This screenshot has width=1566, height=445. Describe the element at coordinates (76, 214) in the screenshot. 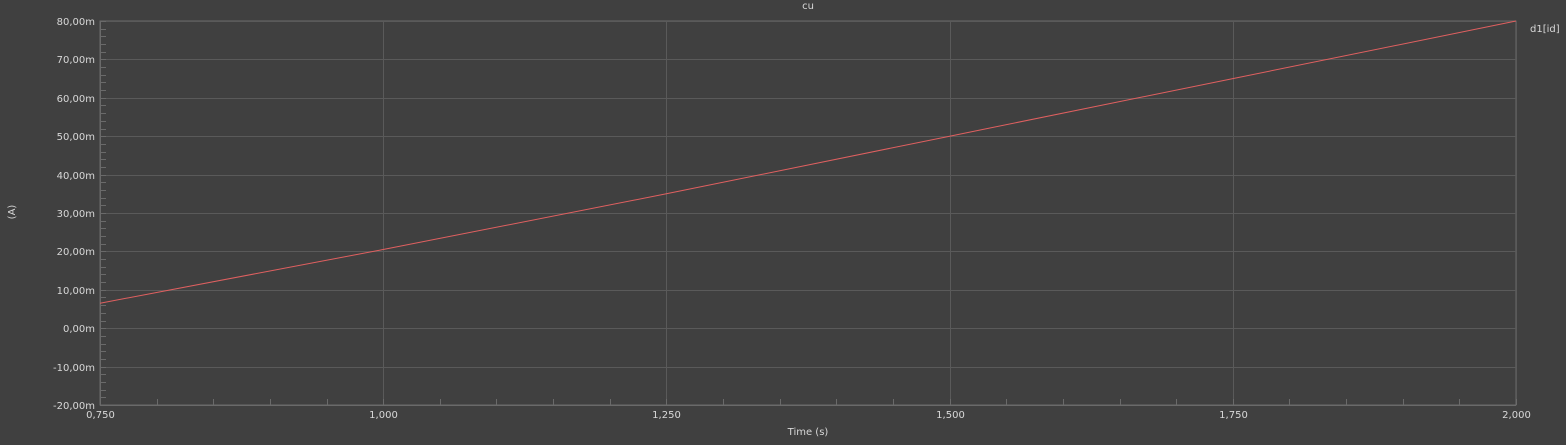

I see `y-tick-label: 30,00m` at that location.